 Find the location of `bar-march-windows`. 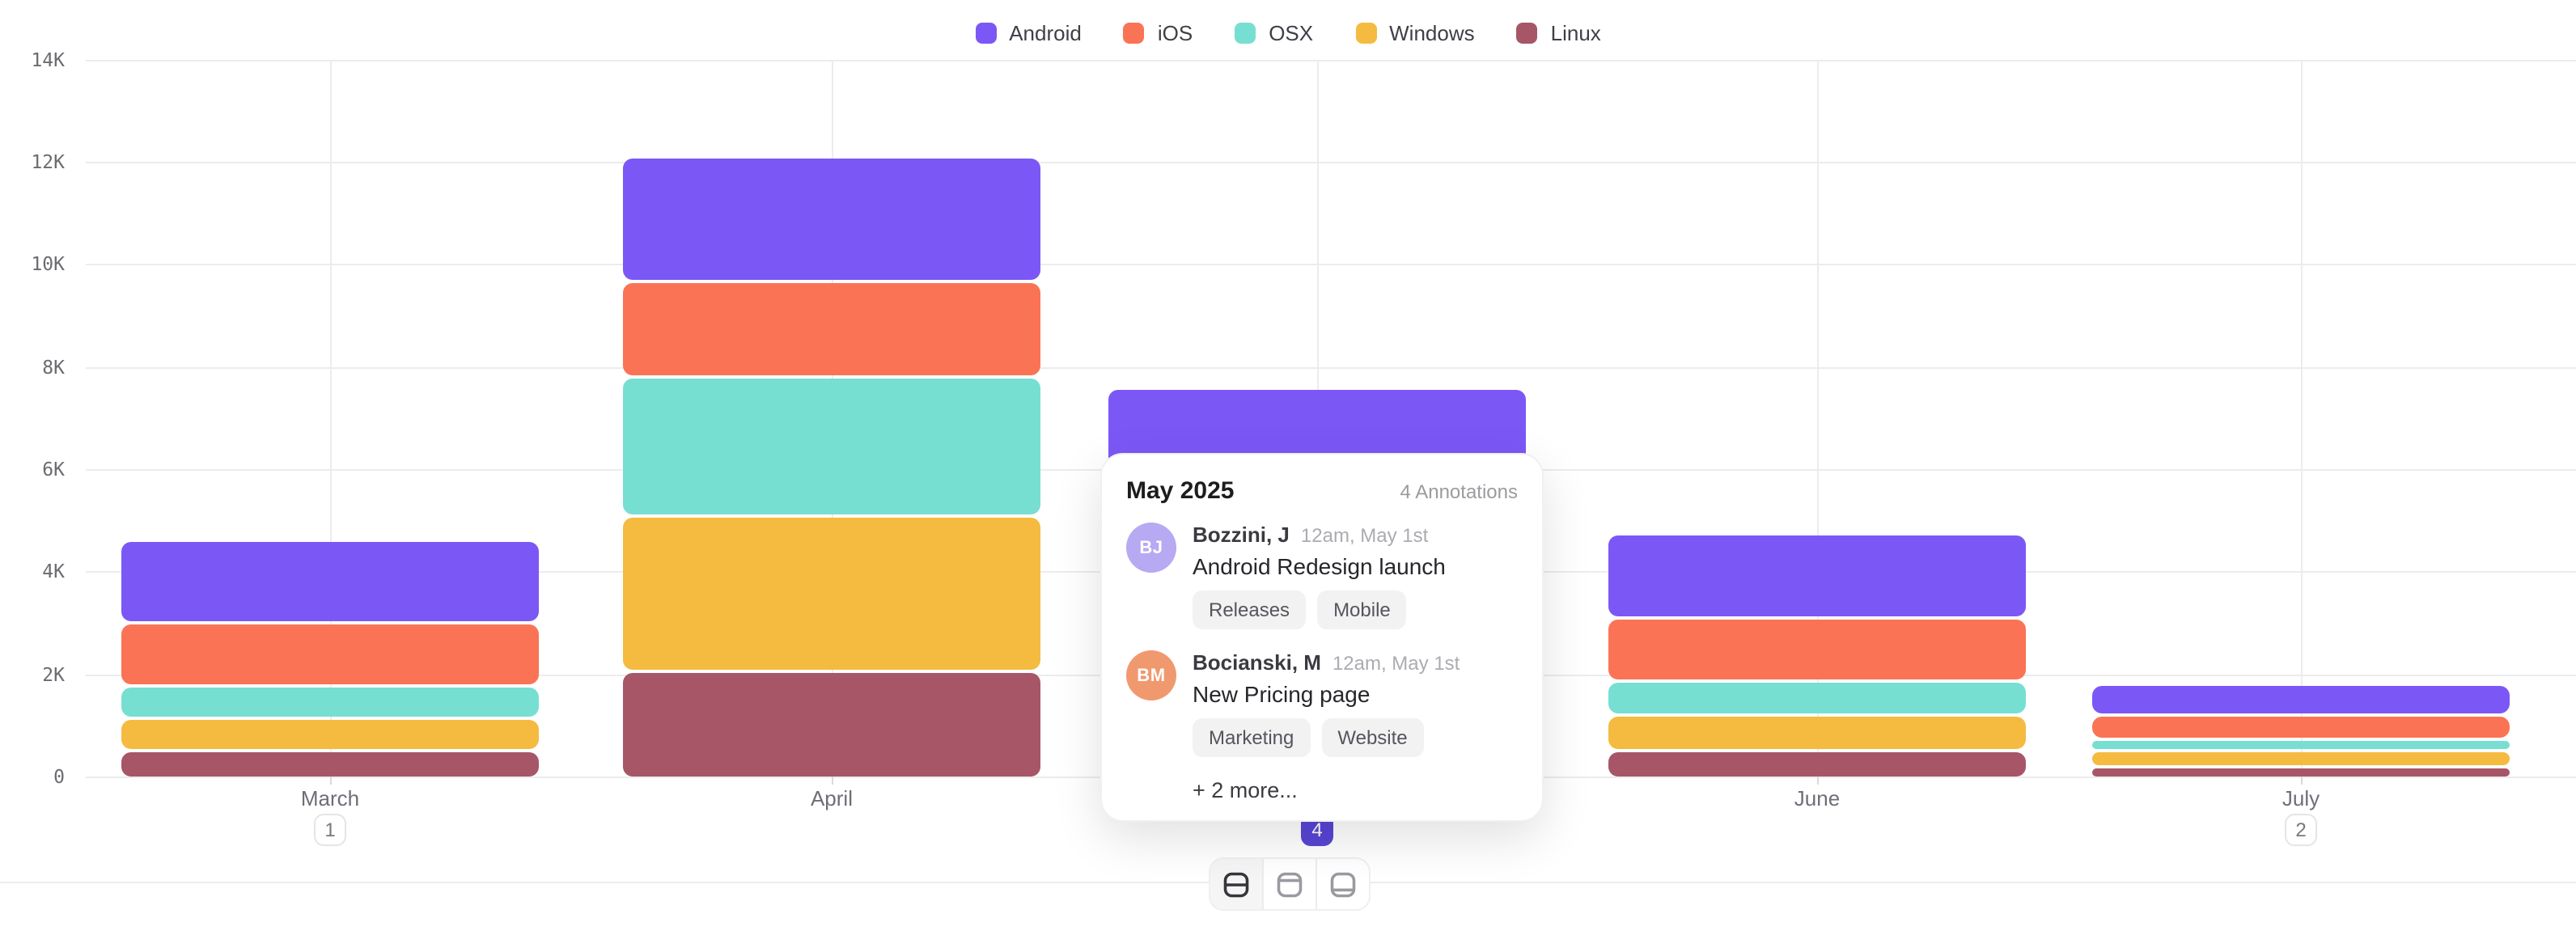

bar-march-windows is located at coordinates (330, 735).